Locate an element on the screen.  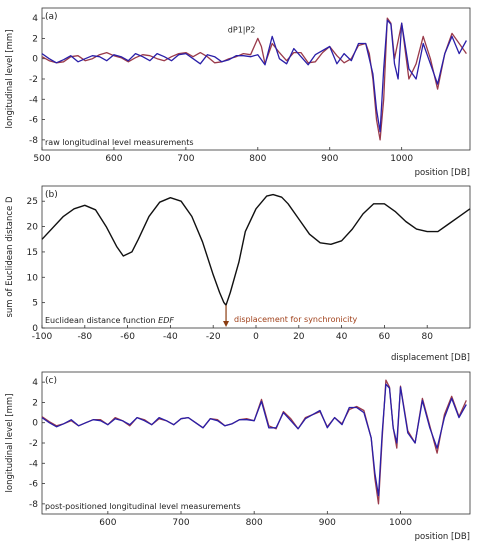
panel-caption: raw longitudinal level measurements is located at coordinates (119, 142).